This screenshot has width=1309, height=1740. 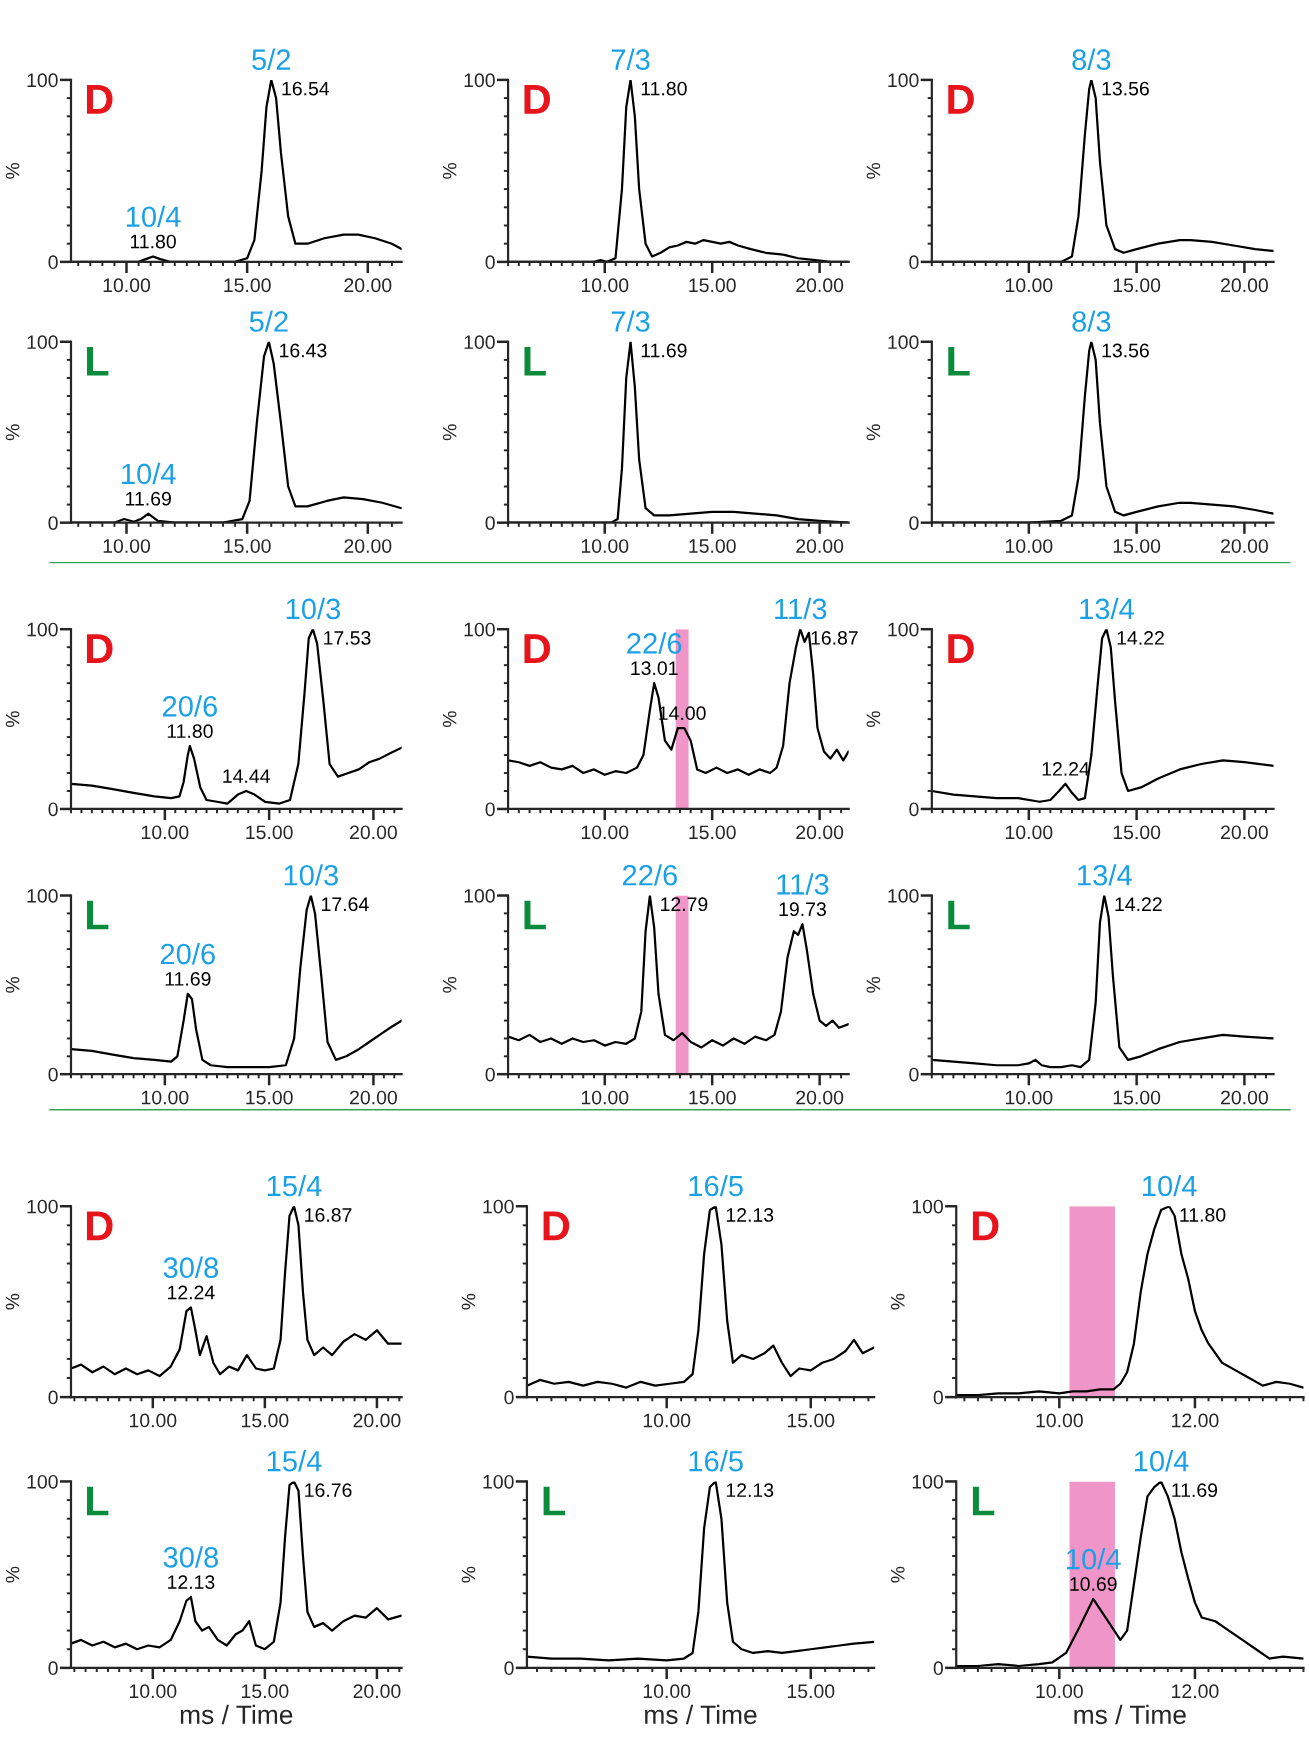 I want to click on annotation: 14.44, so click(x=246, y=776).